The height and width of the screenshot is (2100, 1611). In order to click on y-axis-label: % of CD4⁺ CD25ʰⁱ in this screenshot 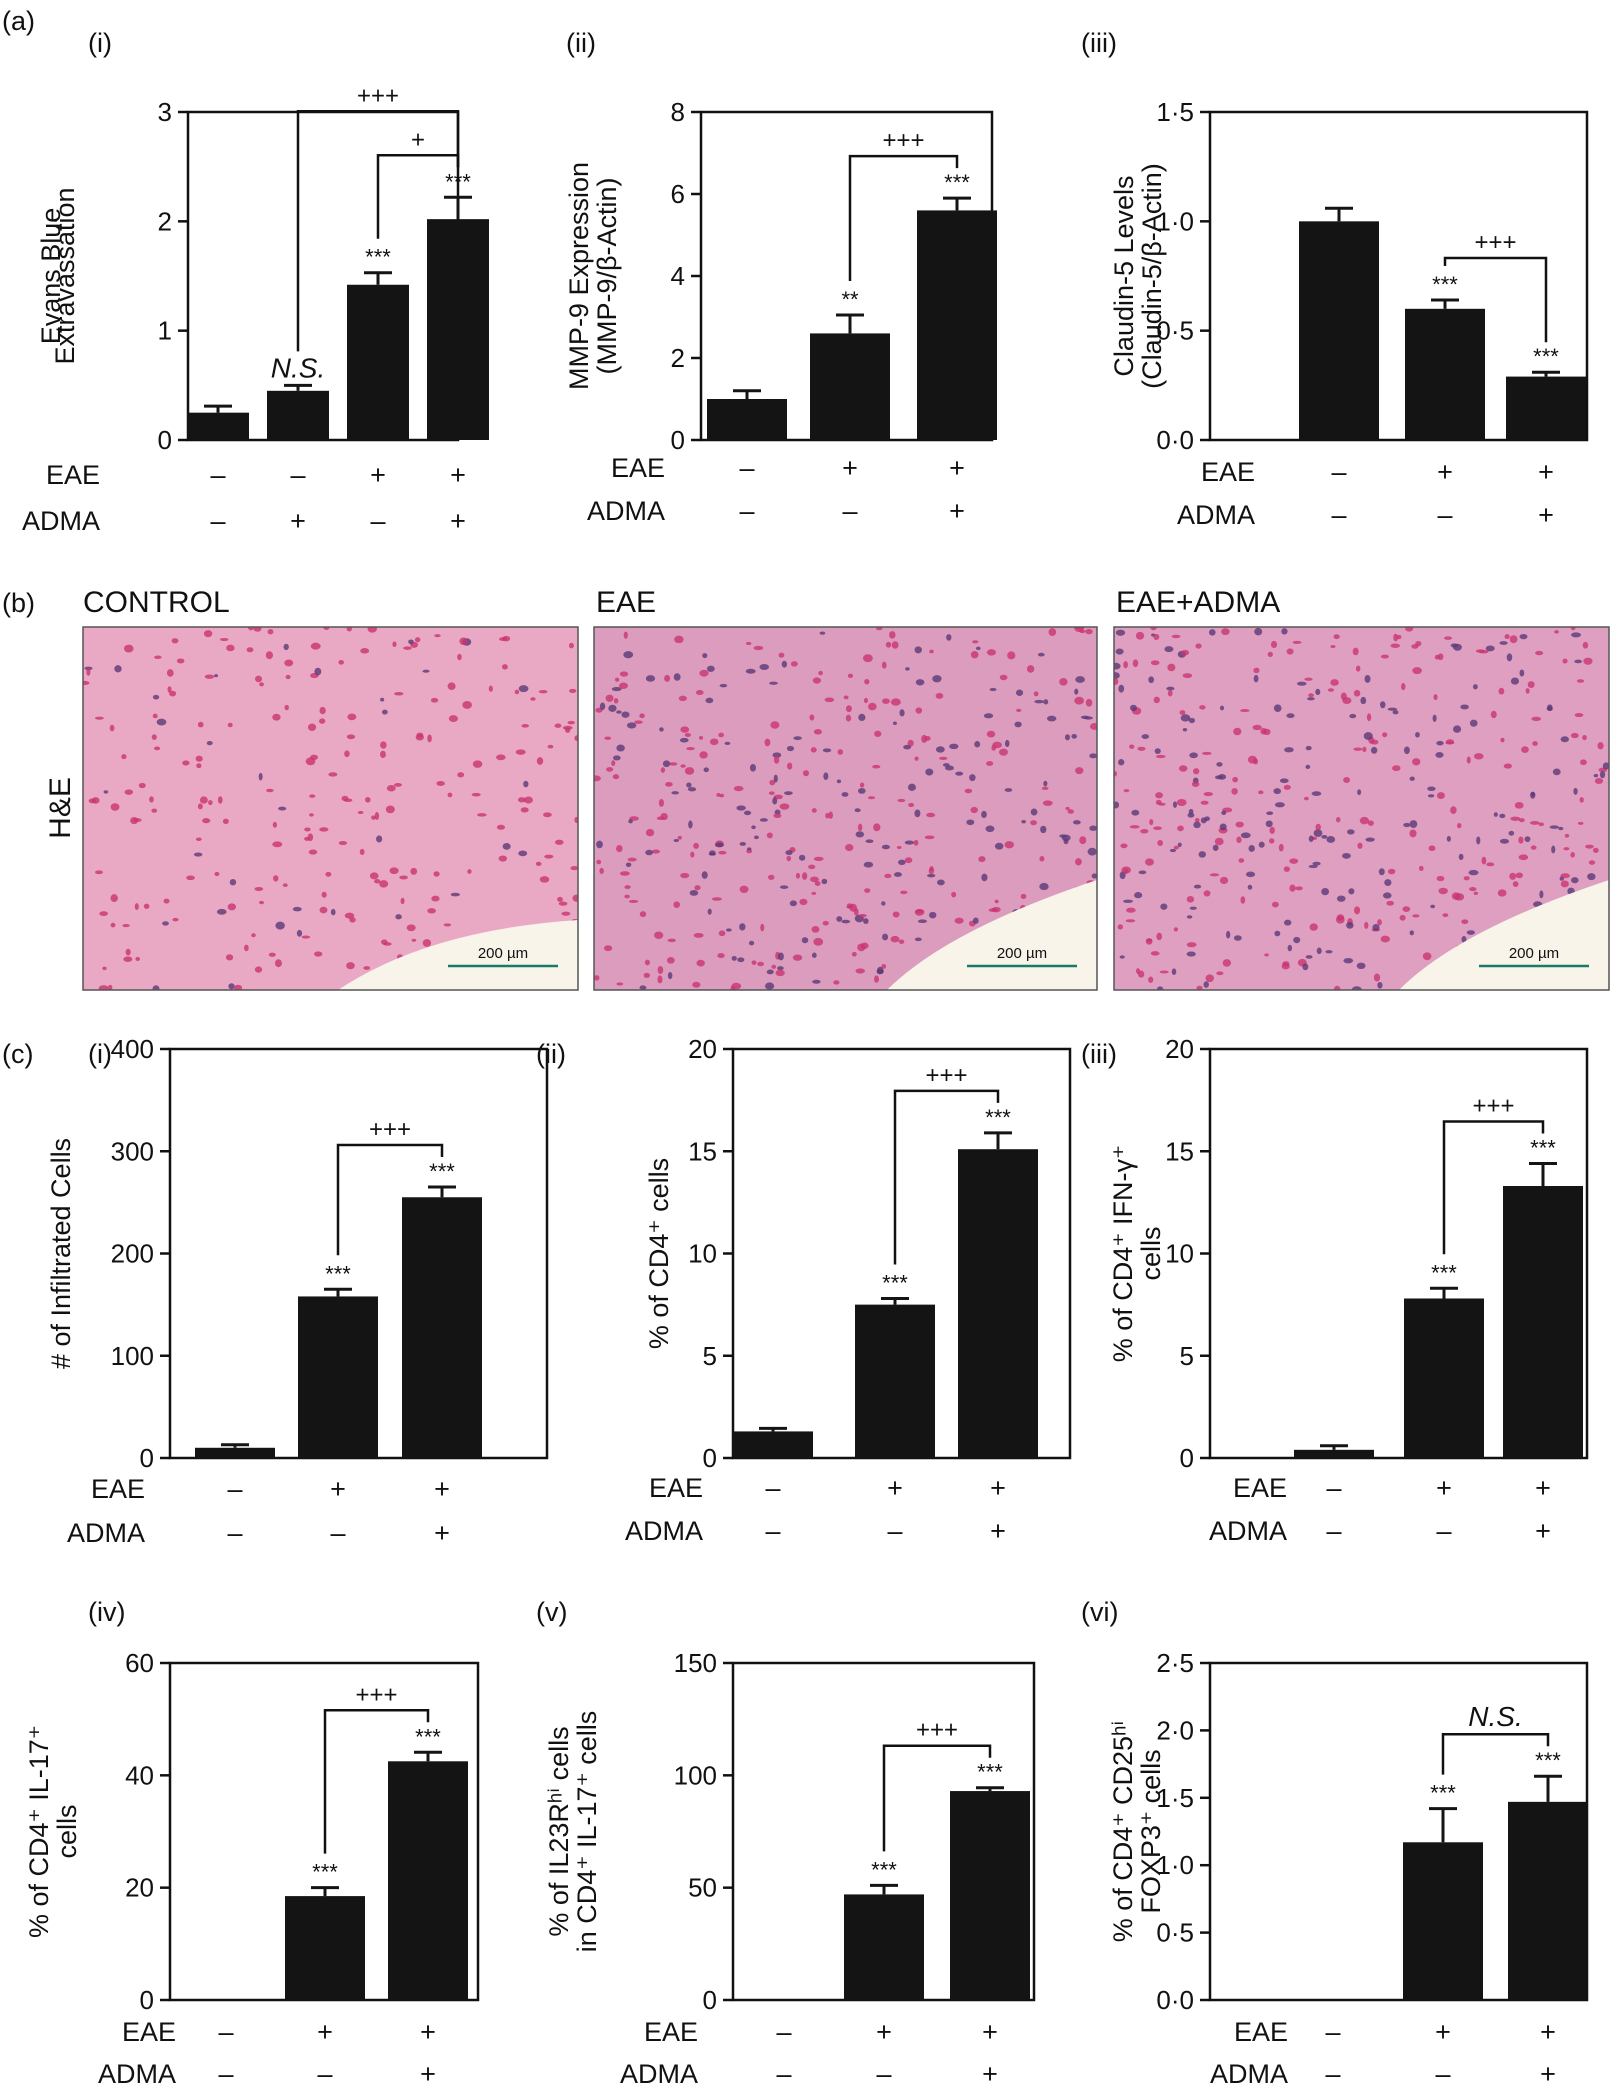, I will do `click(1123, 1832)`.